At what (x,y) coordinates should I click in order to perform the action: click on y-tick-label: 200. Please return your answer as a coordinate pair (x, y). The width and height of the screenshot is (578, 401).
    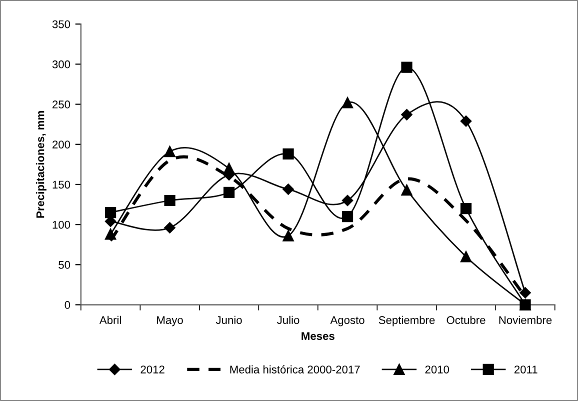
    Looking at the image, I should click on (61, 144).